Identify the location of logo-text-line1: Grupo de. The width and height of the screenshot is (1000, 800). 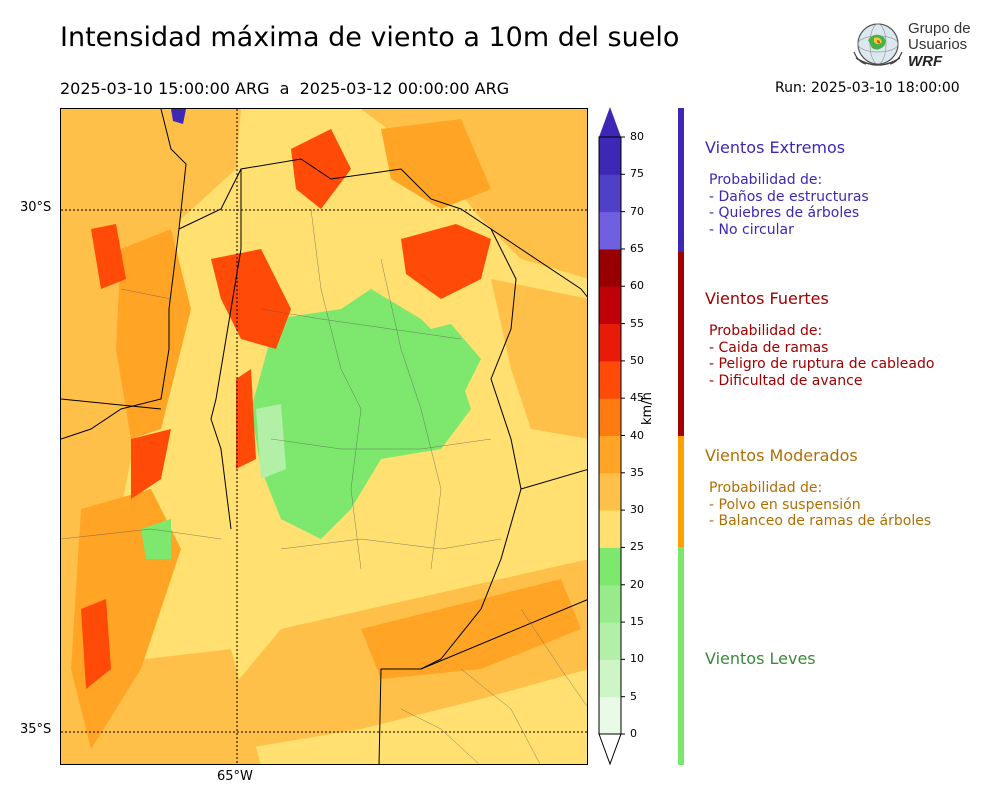
(939, 28).